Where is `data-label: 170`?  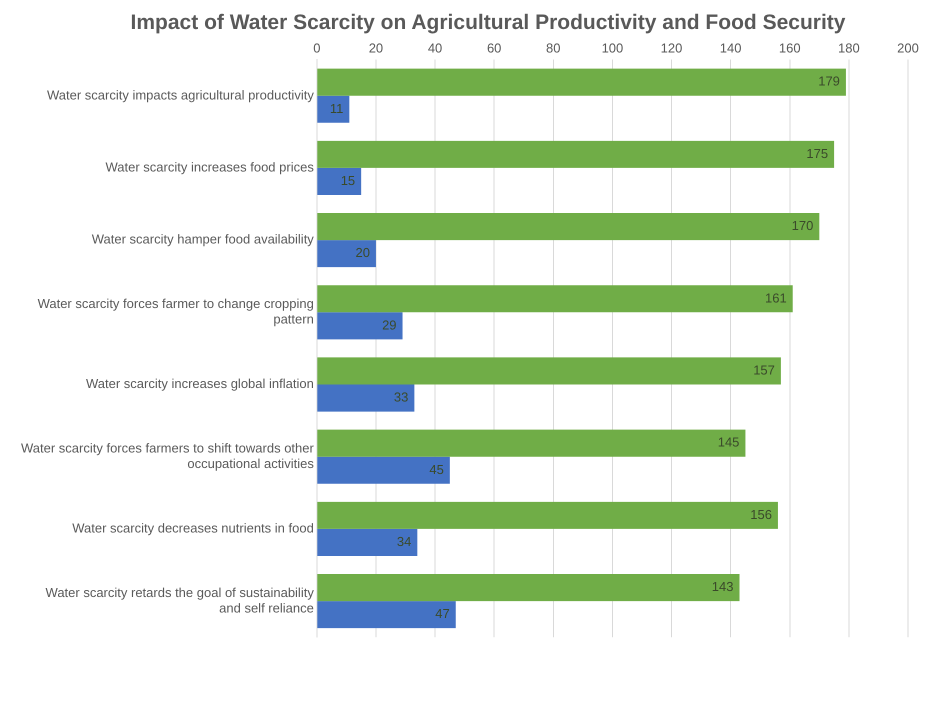 data-label: 170 is located at coordinates (803, 226).